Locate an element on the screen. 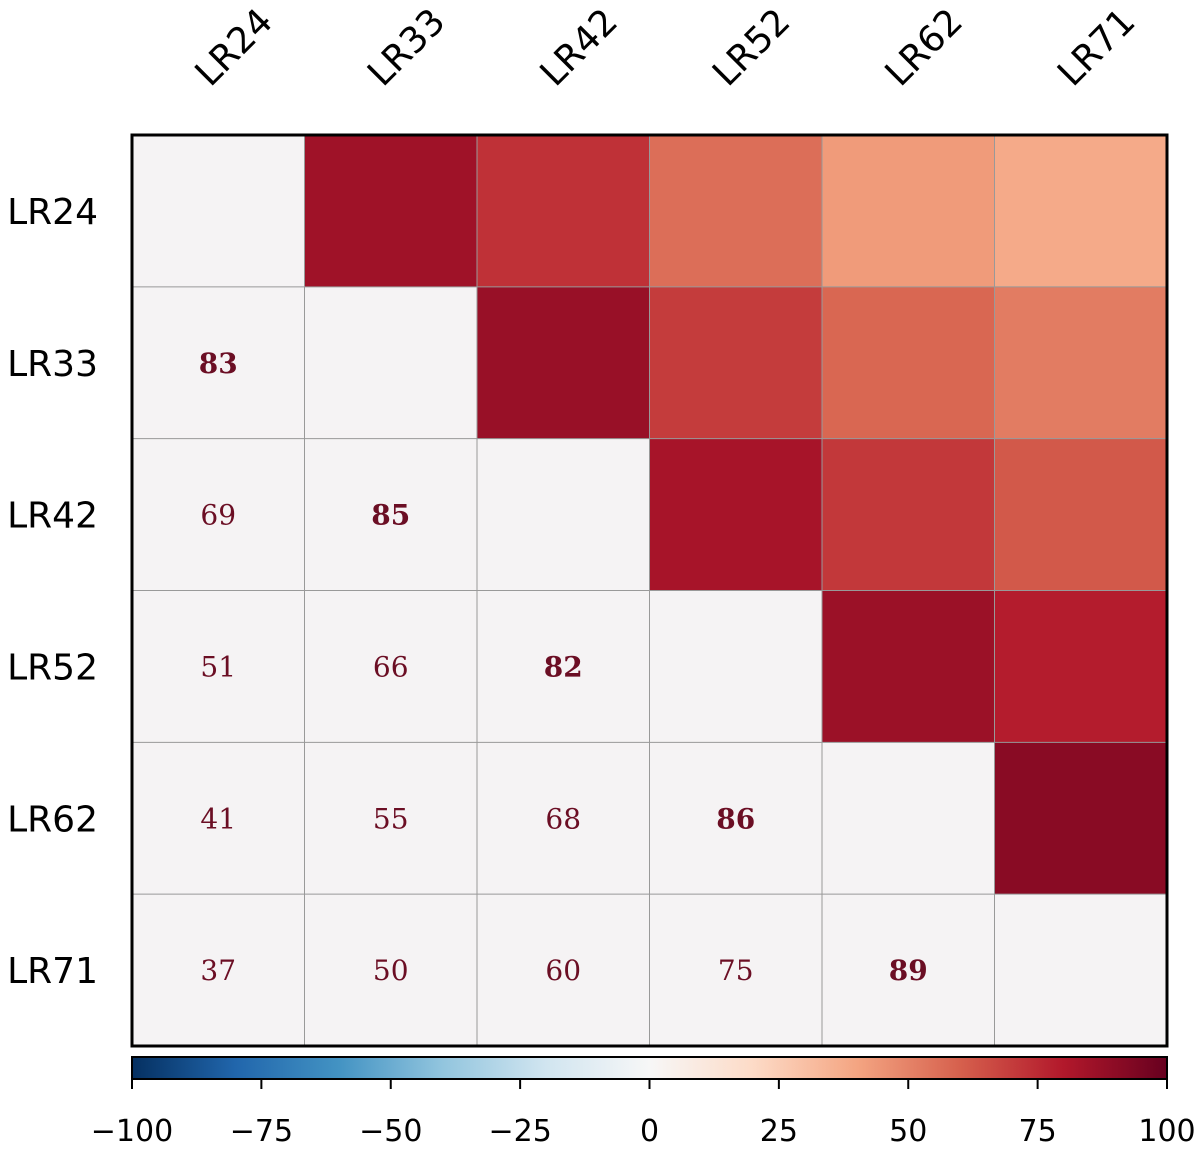  cell-value-label: 50 is located at coordinates (391, 970).